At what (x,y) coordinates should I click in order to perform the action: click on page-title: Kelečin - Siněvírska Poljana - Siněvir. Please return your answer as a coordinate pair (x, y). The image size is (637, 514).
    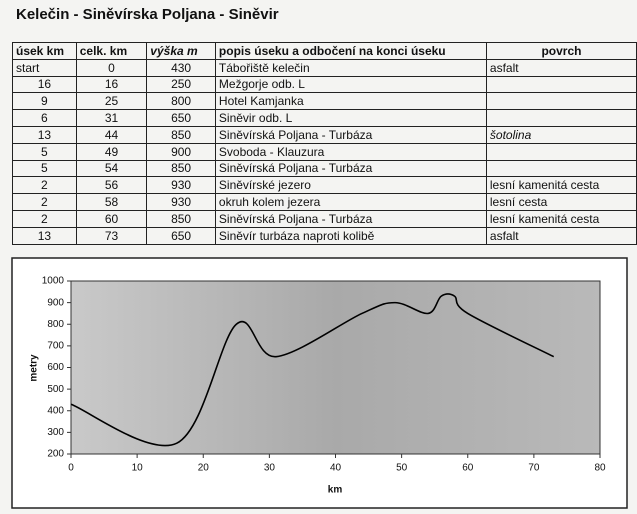
    Looking at the image, I should click on (147, 14).